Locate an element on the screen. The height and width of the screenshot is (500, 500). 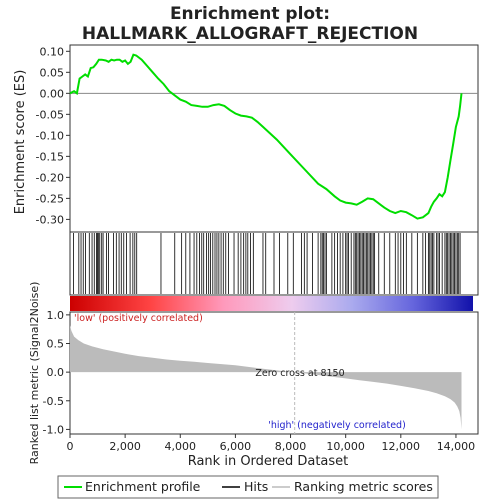
es-y-tick-label: 0.10 is located at coordinates (52, 51).